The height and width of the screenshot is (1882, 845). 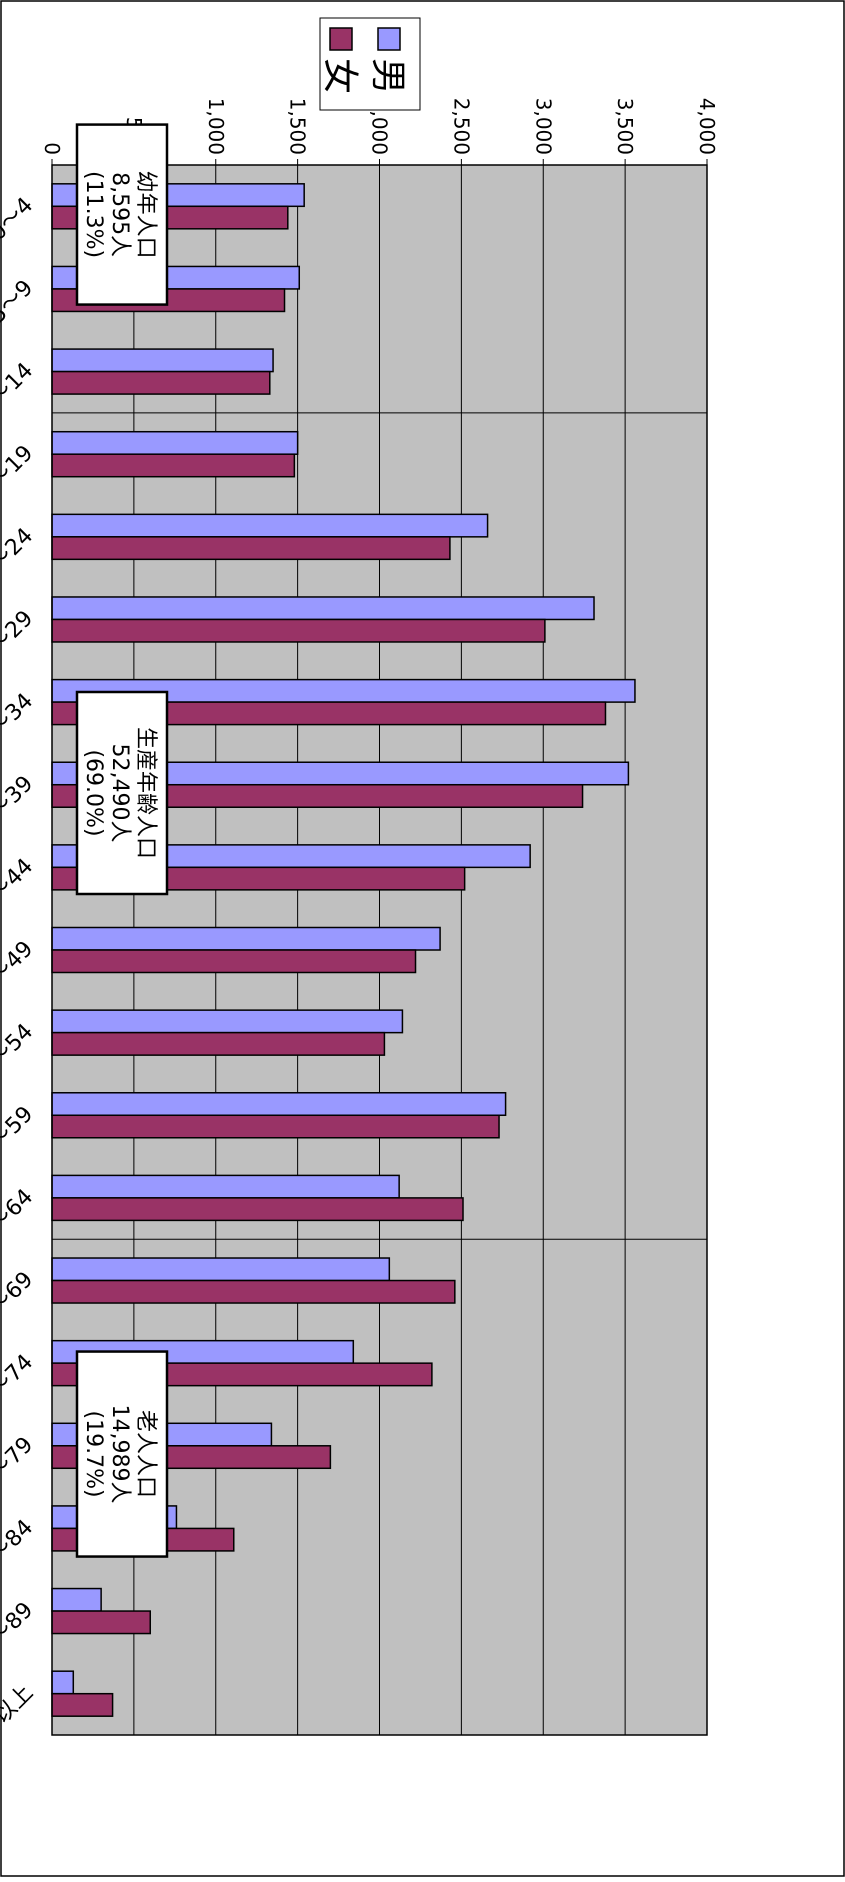 I want to click on legend: 男女, so click(x=370, y=64).